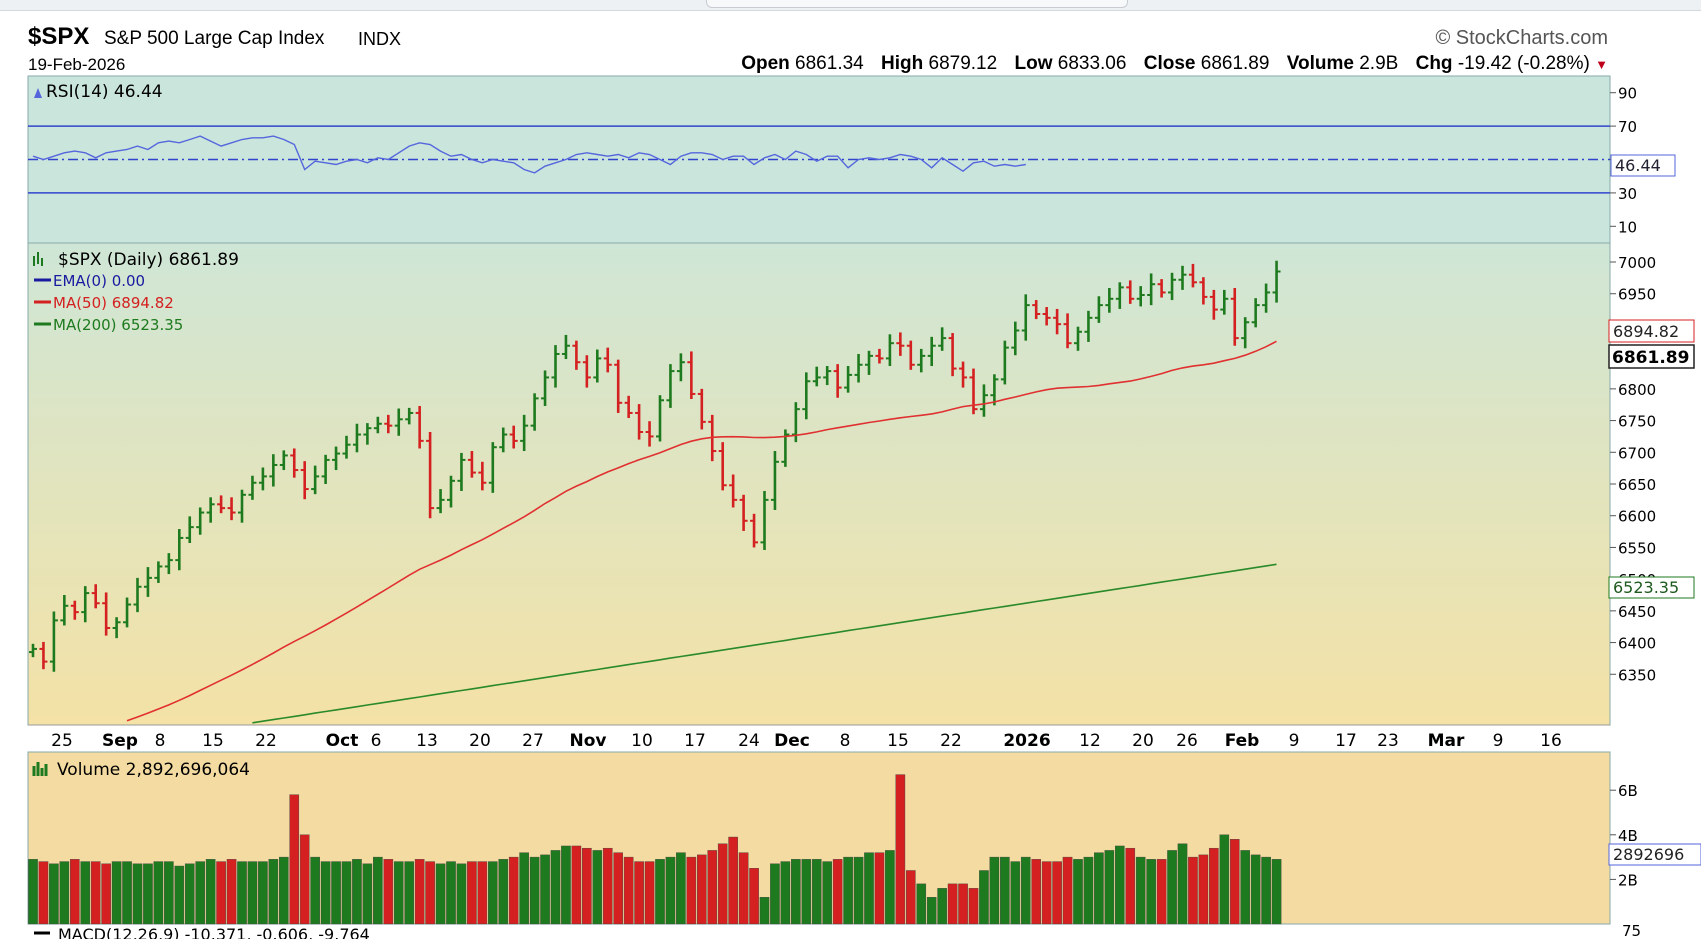 The width and height of the screenshot is (1701, 939). What do you see at coordinates (533, 741) in the screenshot?
I see `x-tick-label: 27` at bounding box center [533, 741].